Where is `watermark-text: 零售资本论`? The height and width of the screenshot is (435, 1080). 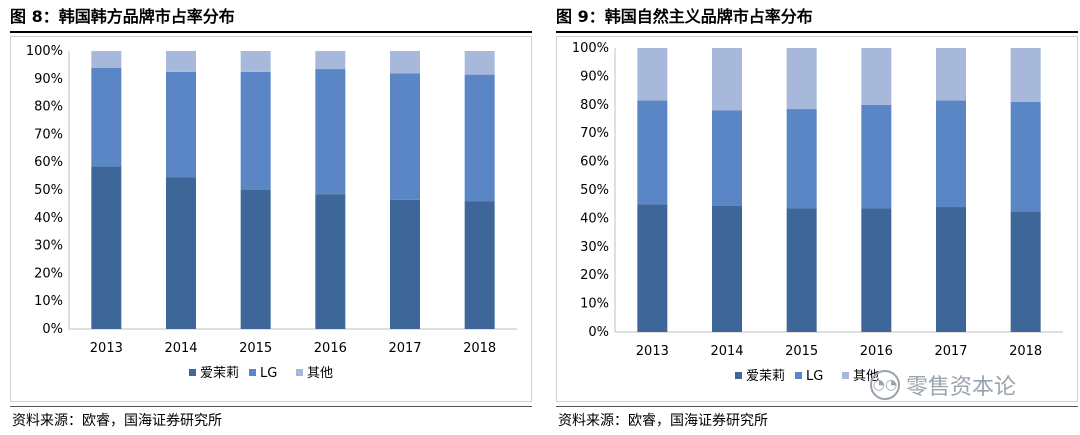
watermark-text: 零售资本论 is located at coordinates (961, 387).